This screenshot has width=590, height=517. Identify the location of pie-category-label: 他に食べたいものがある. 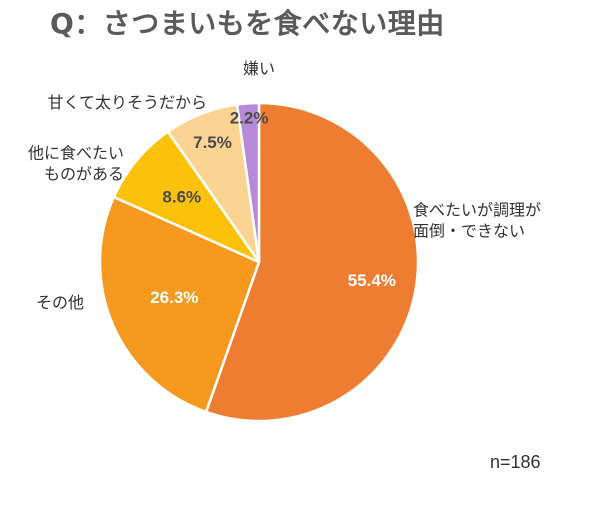
(76, 164).